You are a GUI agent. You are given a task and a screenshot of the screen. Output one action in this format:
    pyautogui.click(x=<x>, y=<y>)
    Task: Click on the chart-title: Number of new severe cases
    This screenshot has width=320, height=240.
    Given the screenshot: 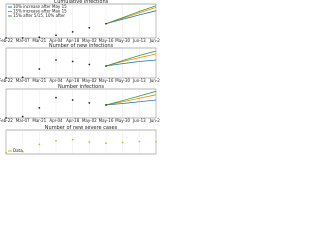 What is the action you would take?
    pyautogui.click(x=81, y=128)
    